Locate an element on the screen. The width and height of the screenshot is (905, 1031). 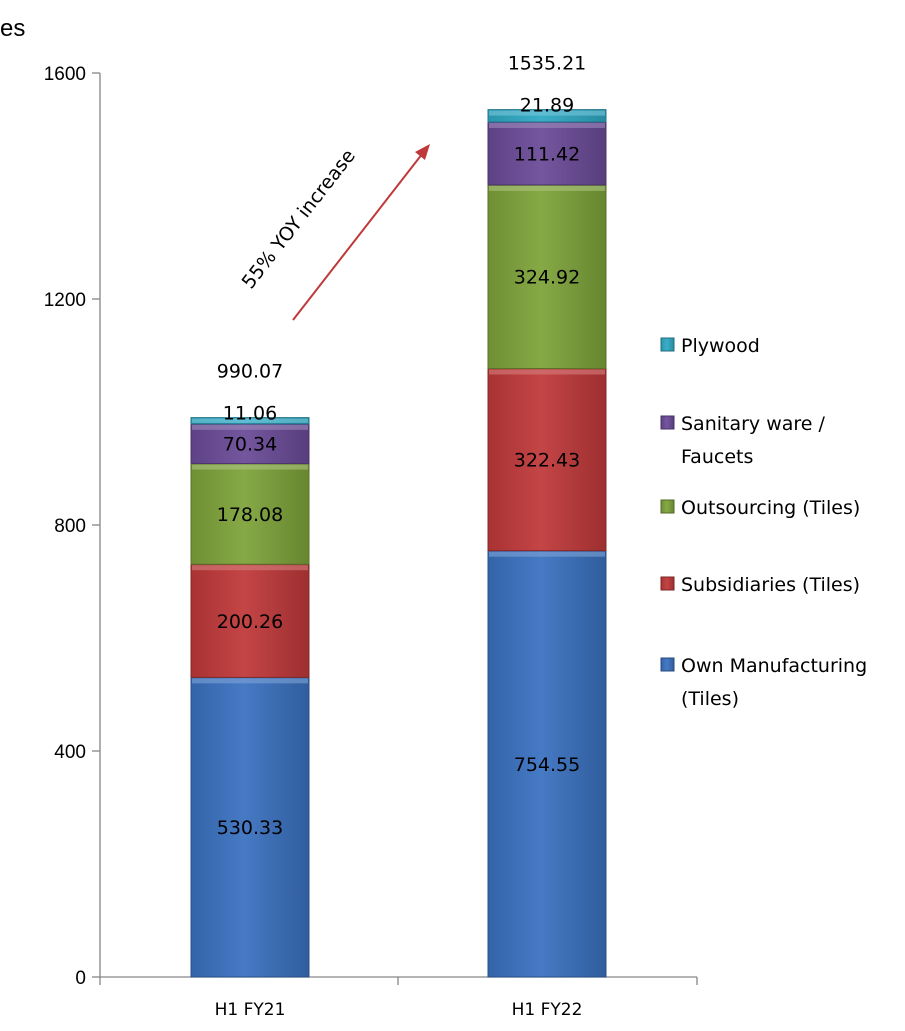
data-label: 754.55 is located at coordinates (547, 765).